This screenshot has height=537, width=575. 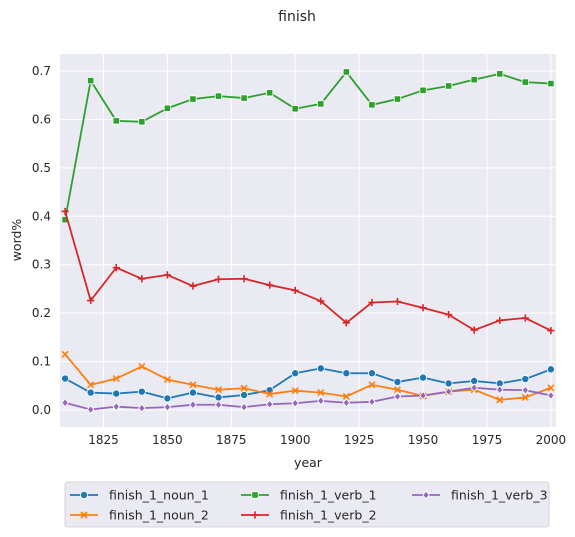 I want to click on x-axis-label: year, so click(x=308, y=462).